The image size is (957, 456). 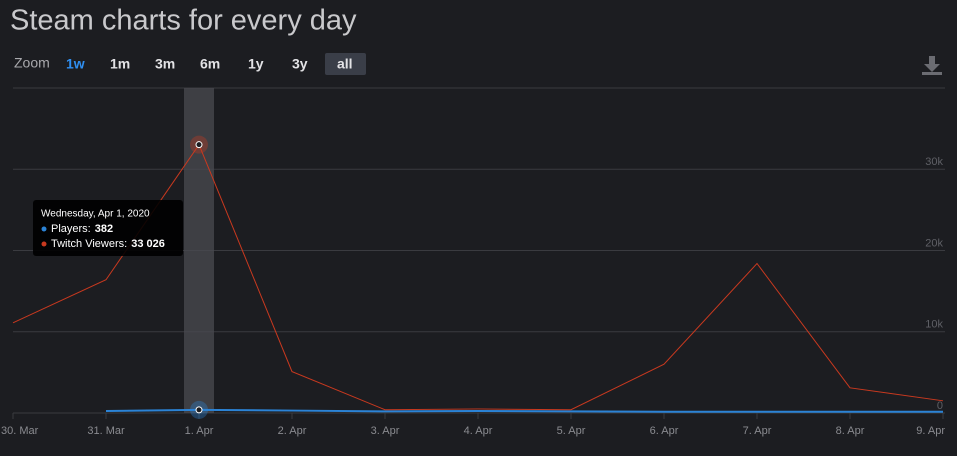 I want to click on tooltip-value: 382, so click(x=104, y=229).